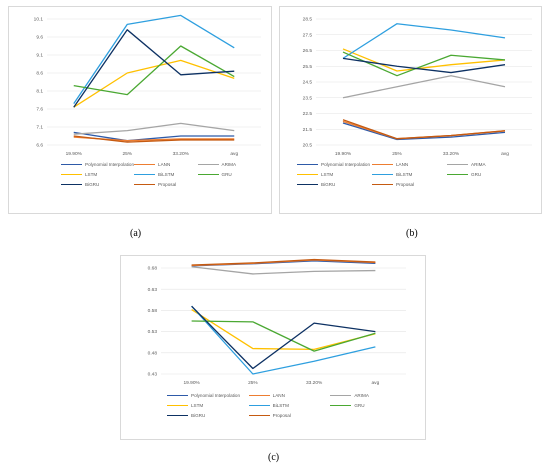 This screenshot has width=550, height=470. I want to click on series-line-lstm, so click(283, 330).